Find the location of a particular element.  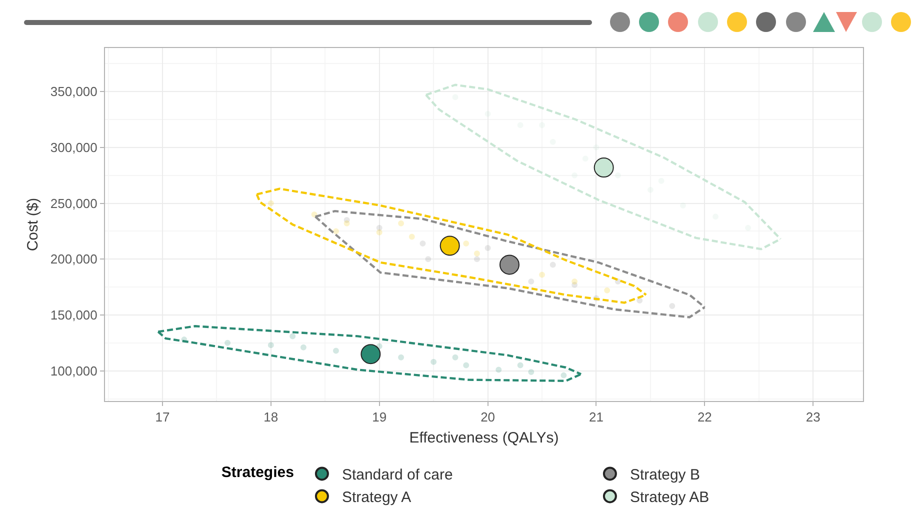

x-tick-label: 23 is located at coordinates (813, 417).